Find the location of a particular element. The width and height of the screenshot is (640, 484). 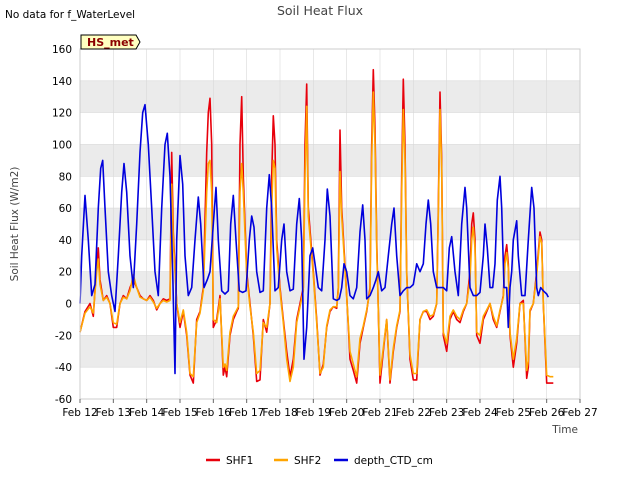

hs-met-badge: HS_met is located at coordinates (110, 42).